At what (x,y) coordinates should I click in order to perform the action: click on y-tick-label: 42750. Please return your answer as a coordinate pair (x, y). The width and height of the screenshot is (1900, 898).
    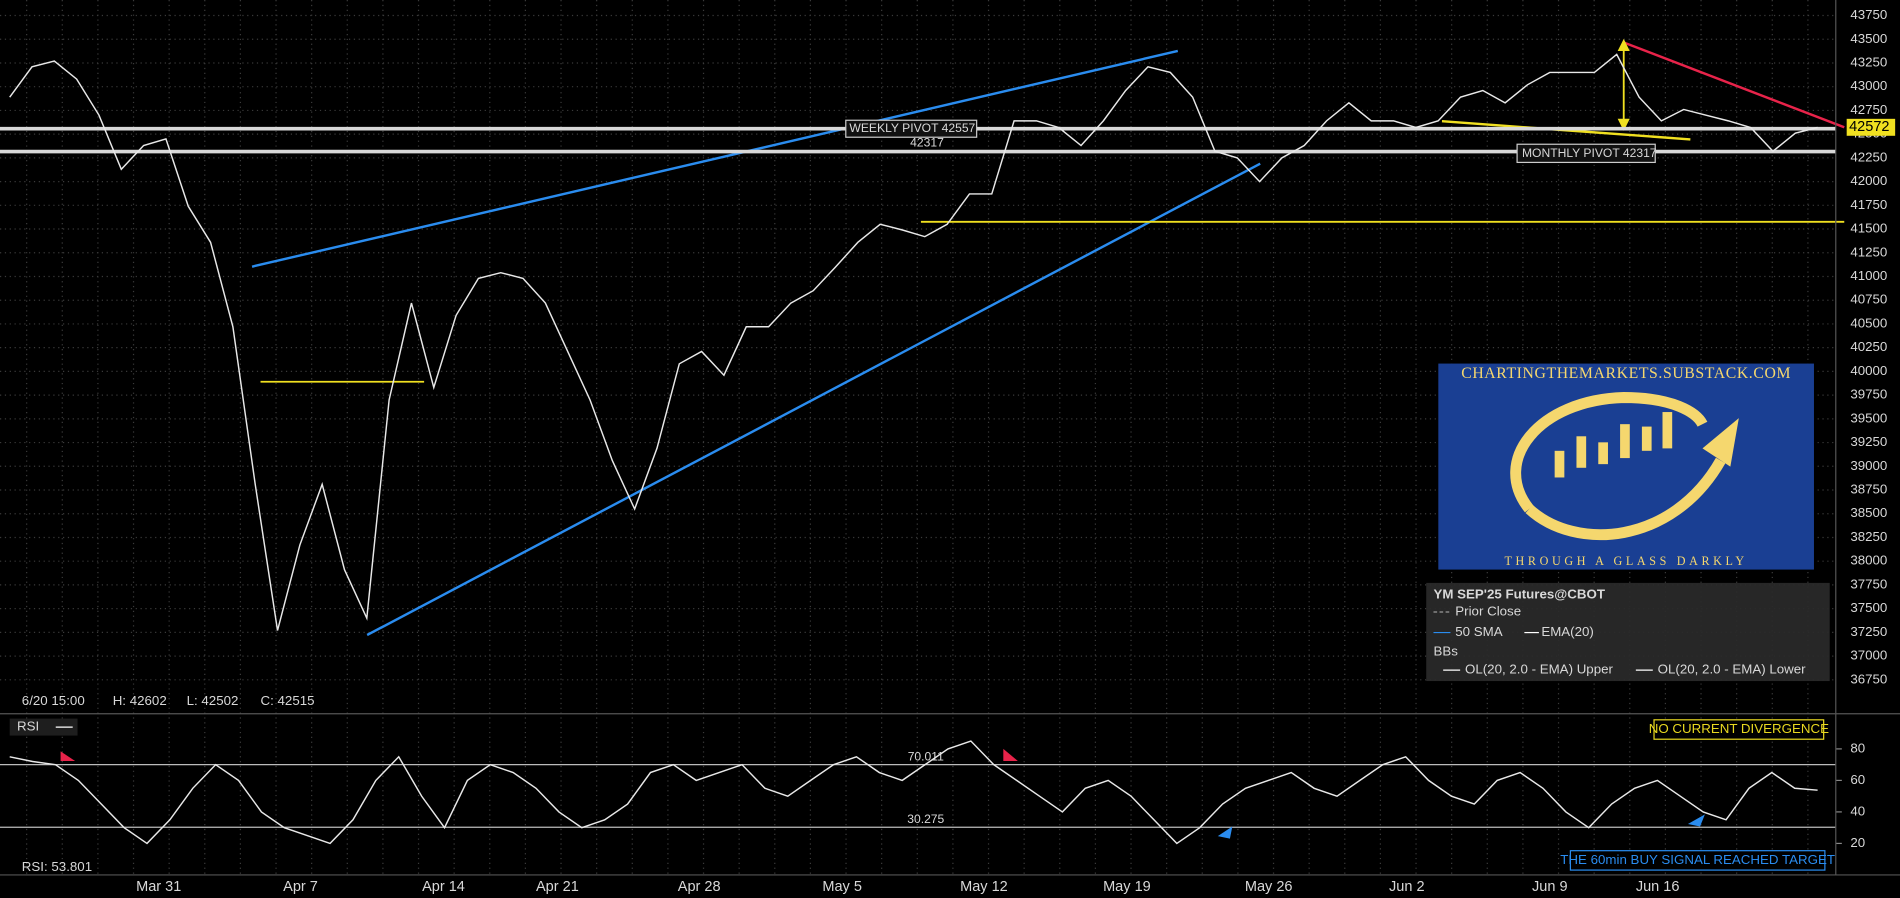
    Looking at the image, I should click on (1868, 109).